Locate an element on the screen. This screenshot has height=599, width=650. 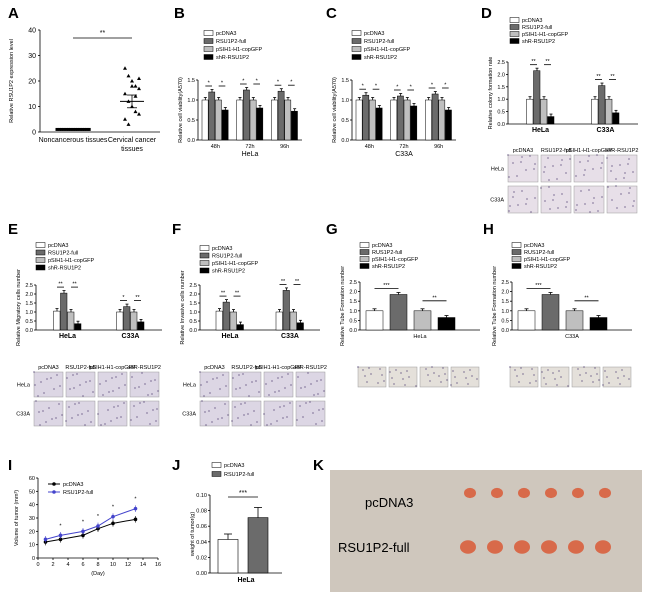
panel-h-y-tick-label: 2.5 is located at coordinates (505, 283).